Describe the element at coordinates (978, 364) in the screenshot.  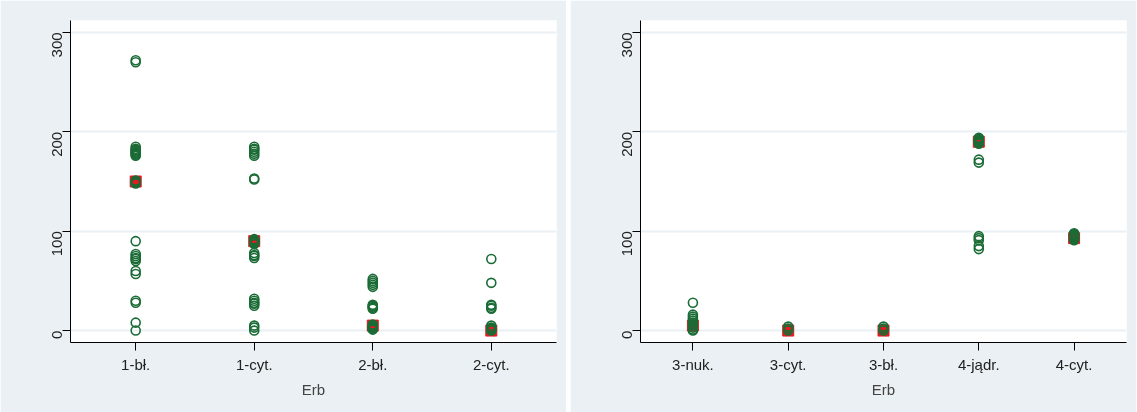
I see `x-tick-label: 4-jądr.` at that location.